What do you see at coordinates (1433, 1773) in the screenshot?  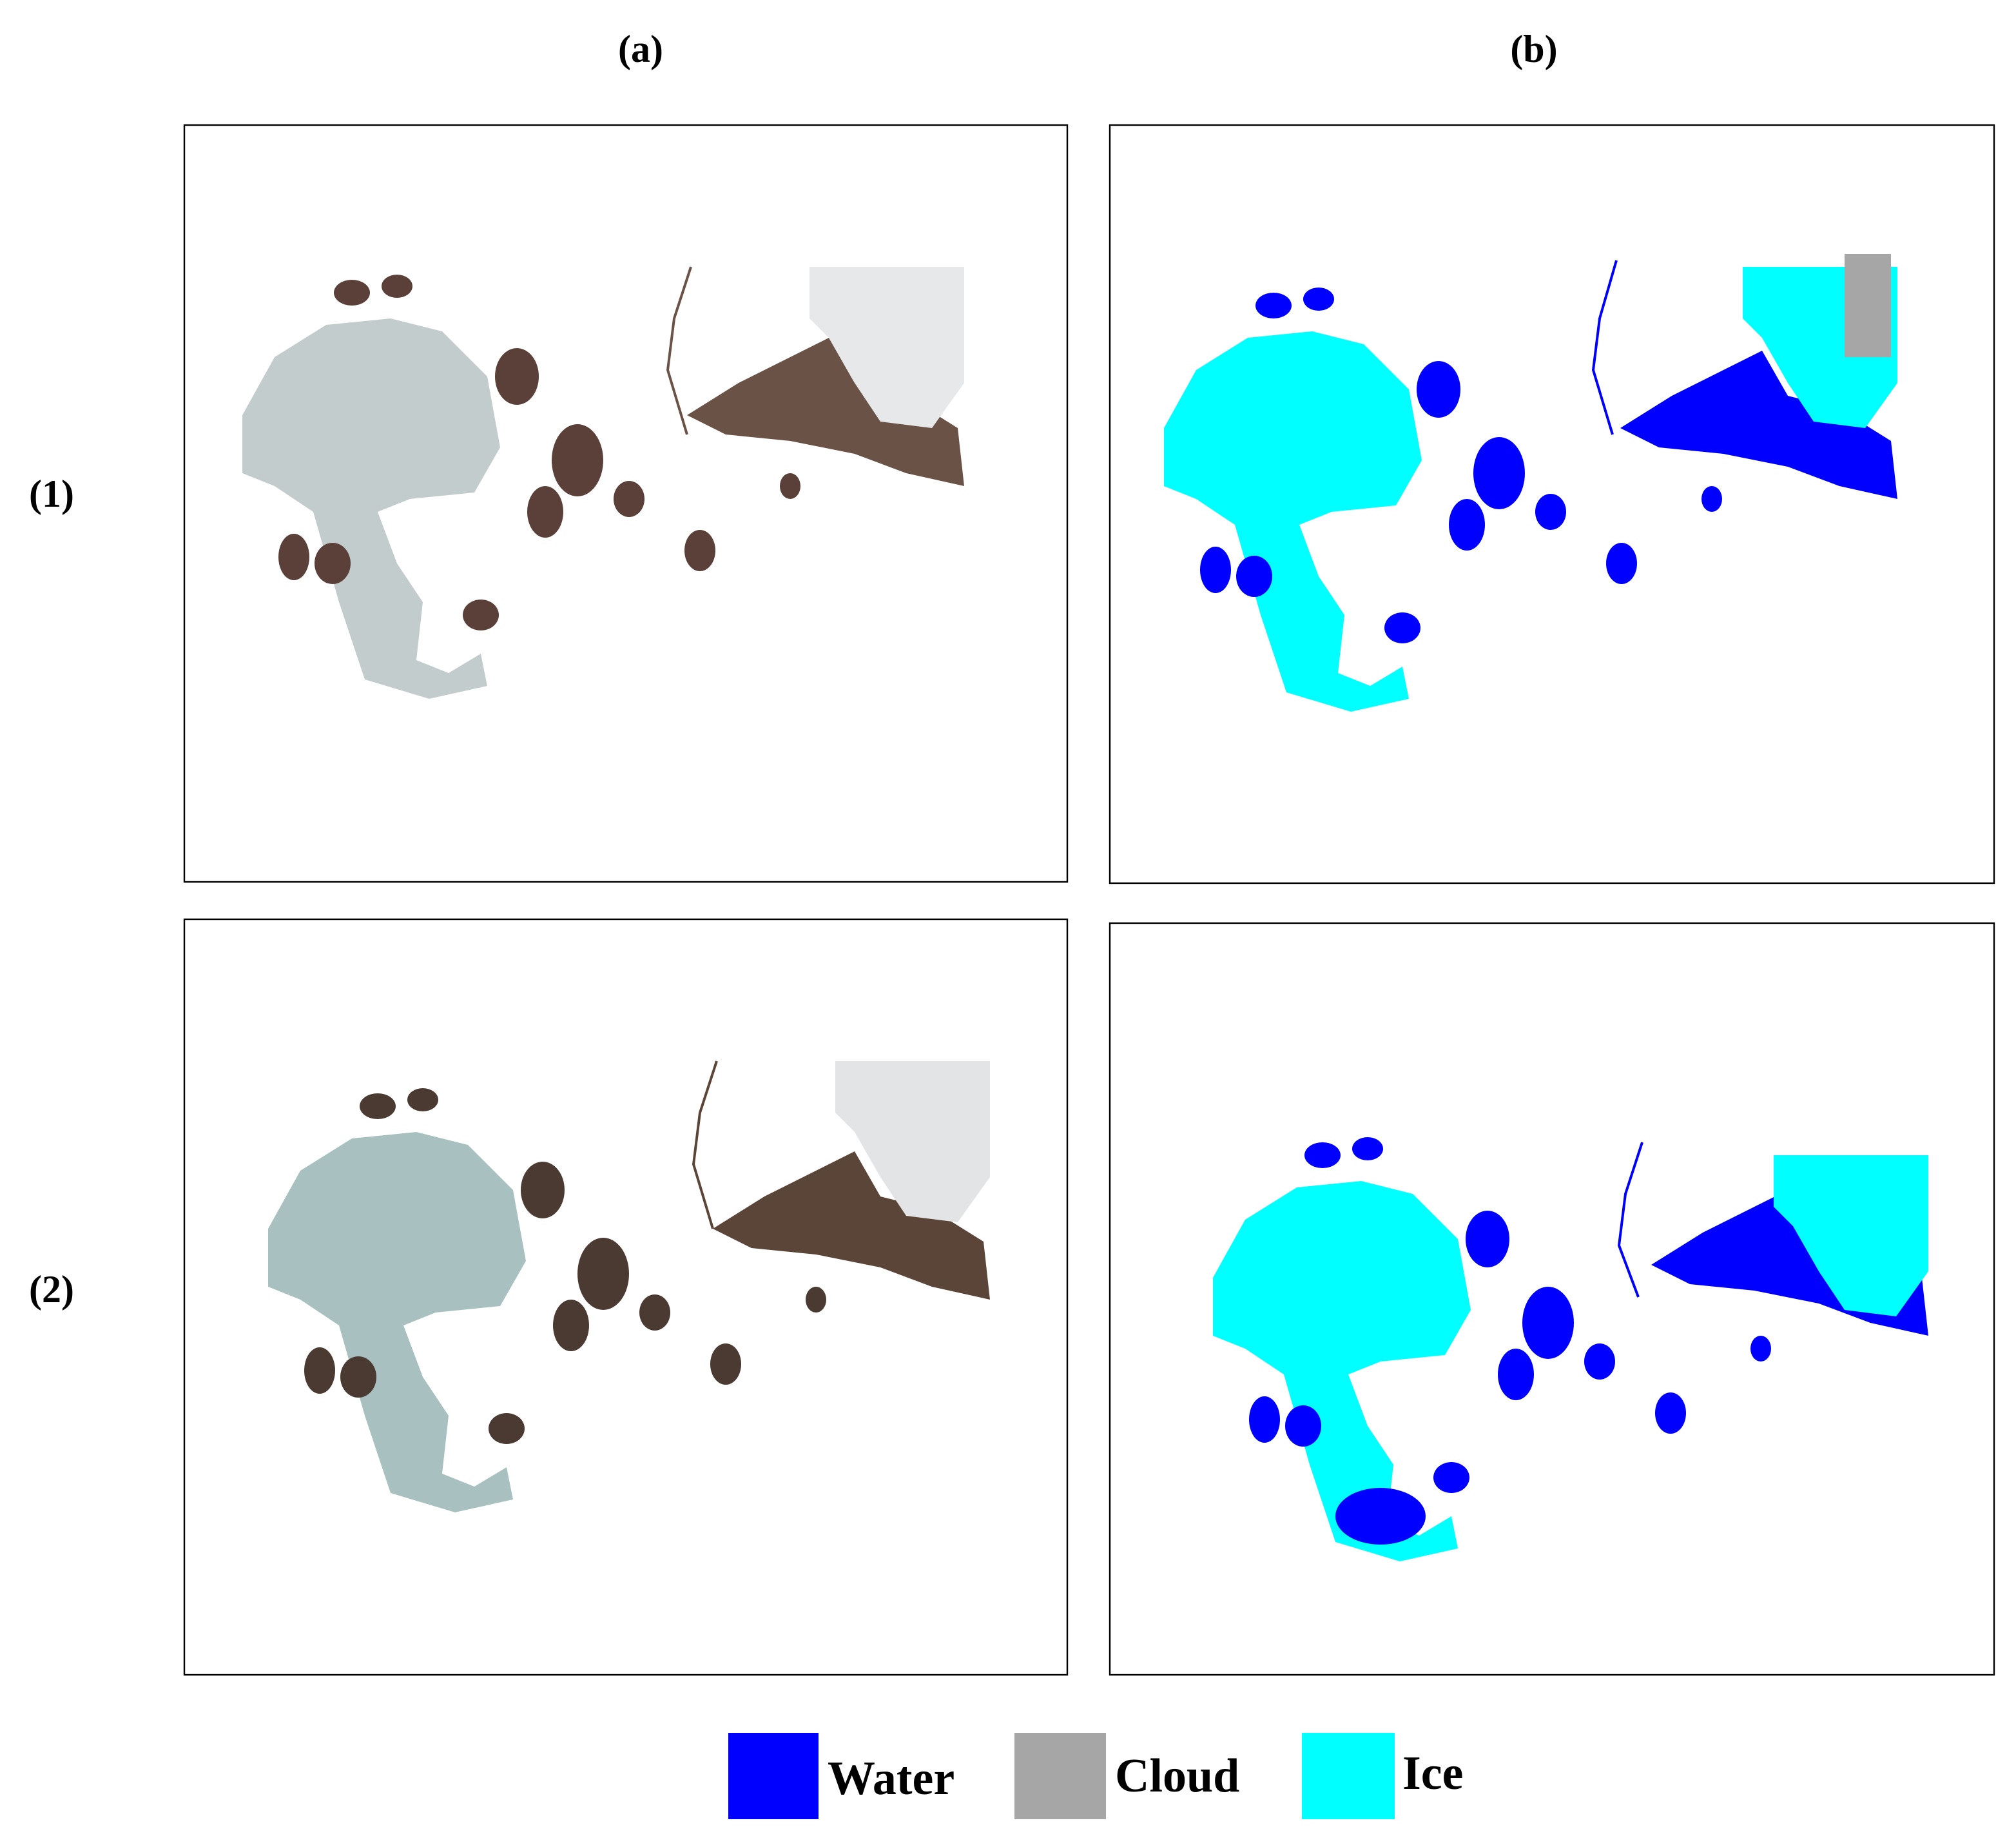 I see `legend-label: Ice` at bounding box center [1433, 1773].